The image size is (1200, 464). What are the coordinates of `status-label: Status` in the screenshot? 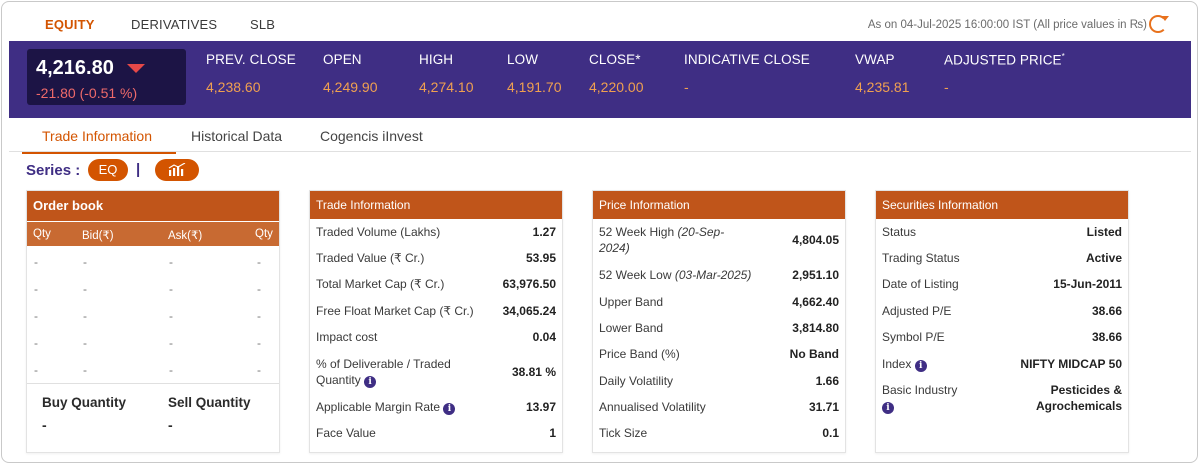 It's located at (899, 232).